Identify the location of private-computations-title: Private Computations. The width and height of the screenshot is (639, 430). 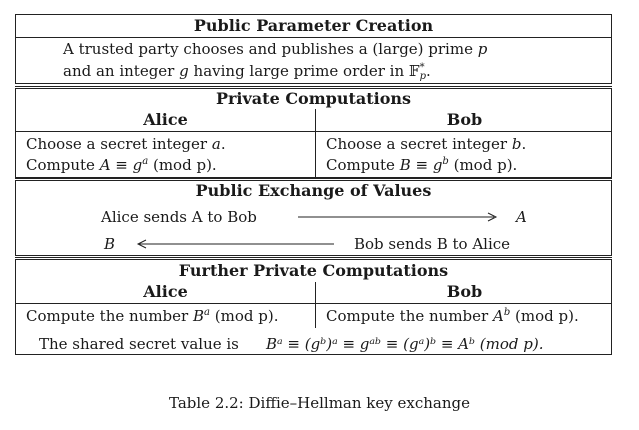
(313, 98).